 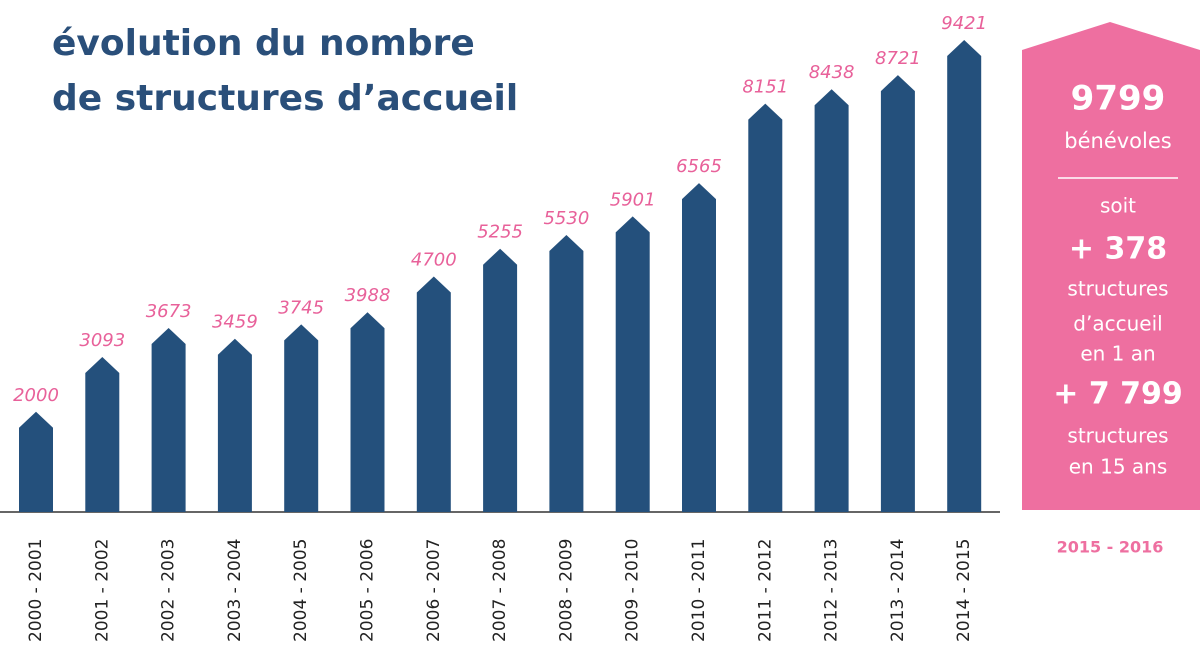 I want to click on x-tick-label: 2005 - 2006, so click(x=368, y=590).